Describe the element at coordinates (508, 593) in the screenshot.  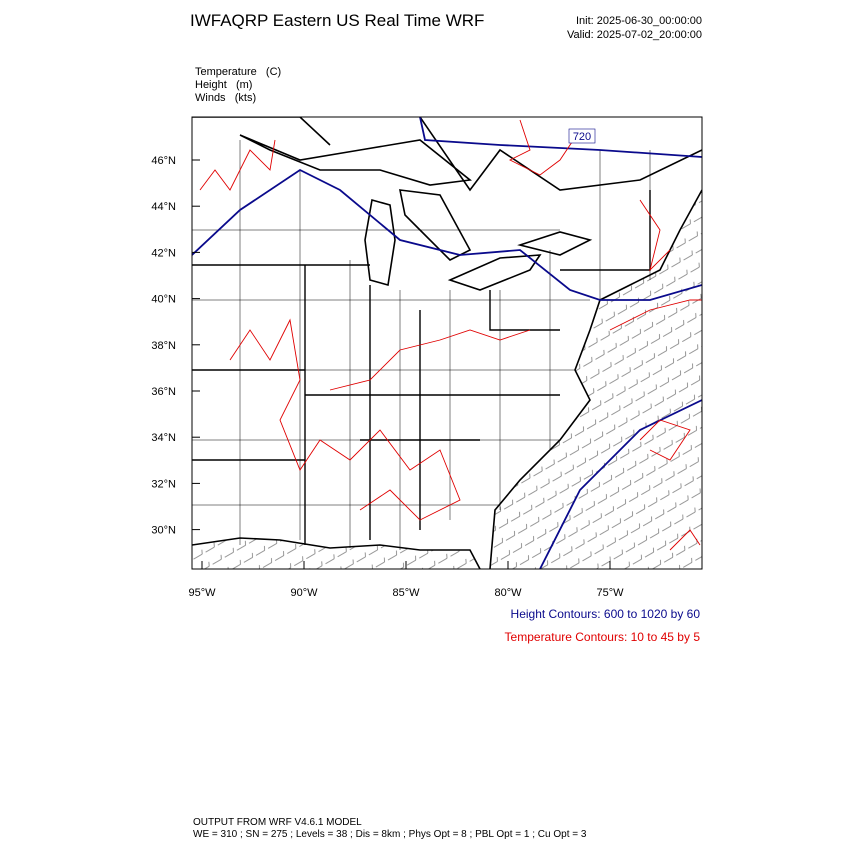
I see `lon-label: 80°W` at that location.